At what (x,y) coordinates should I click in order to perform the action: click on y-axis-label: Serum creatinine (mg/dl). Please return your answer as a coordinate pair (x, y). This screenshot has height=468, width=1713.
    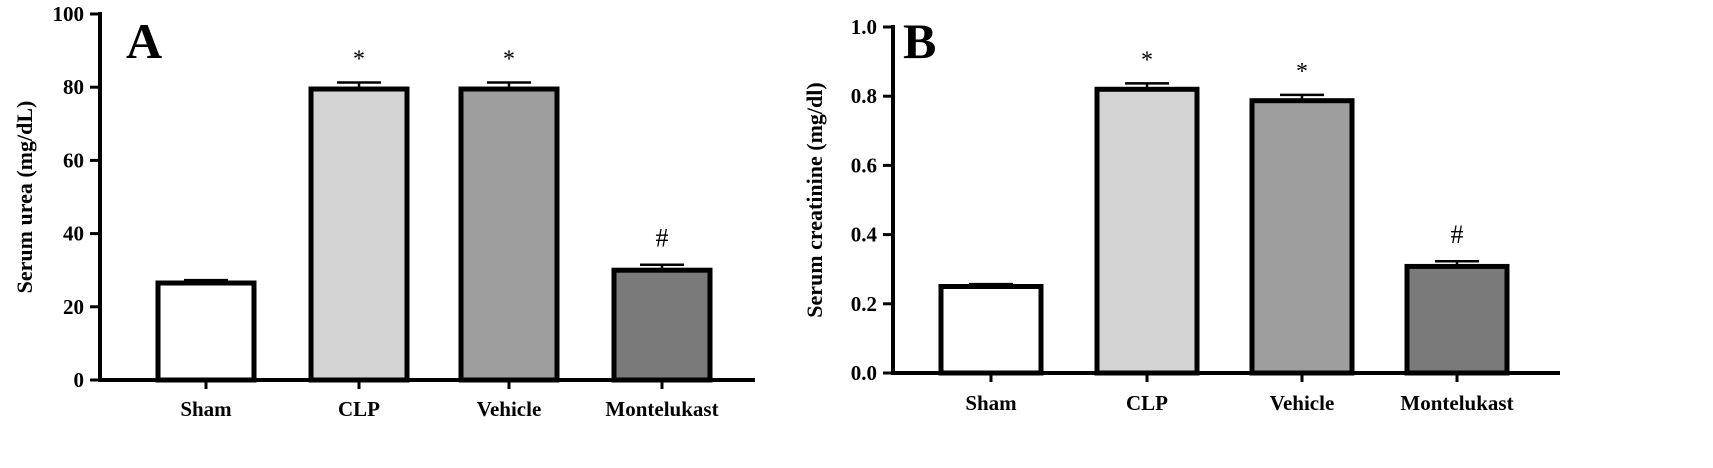
    Looking at the image, I should click on (814, 199).